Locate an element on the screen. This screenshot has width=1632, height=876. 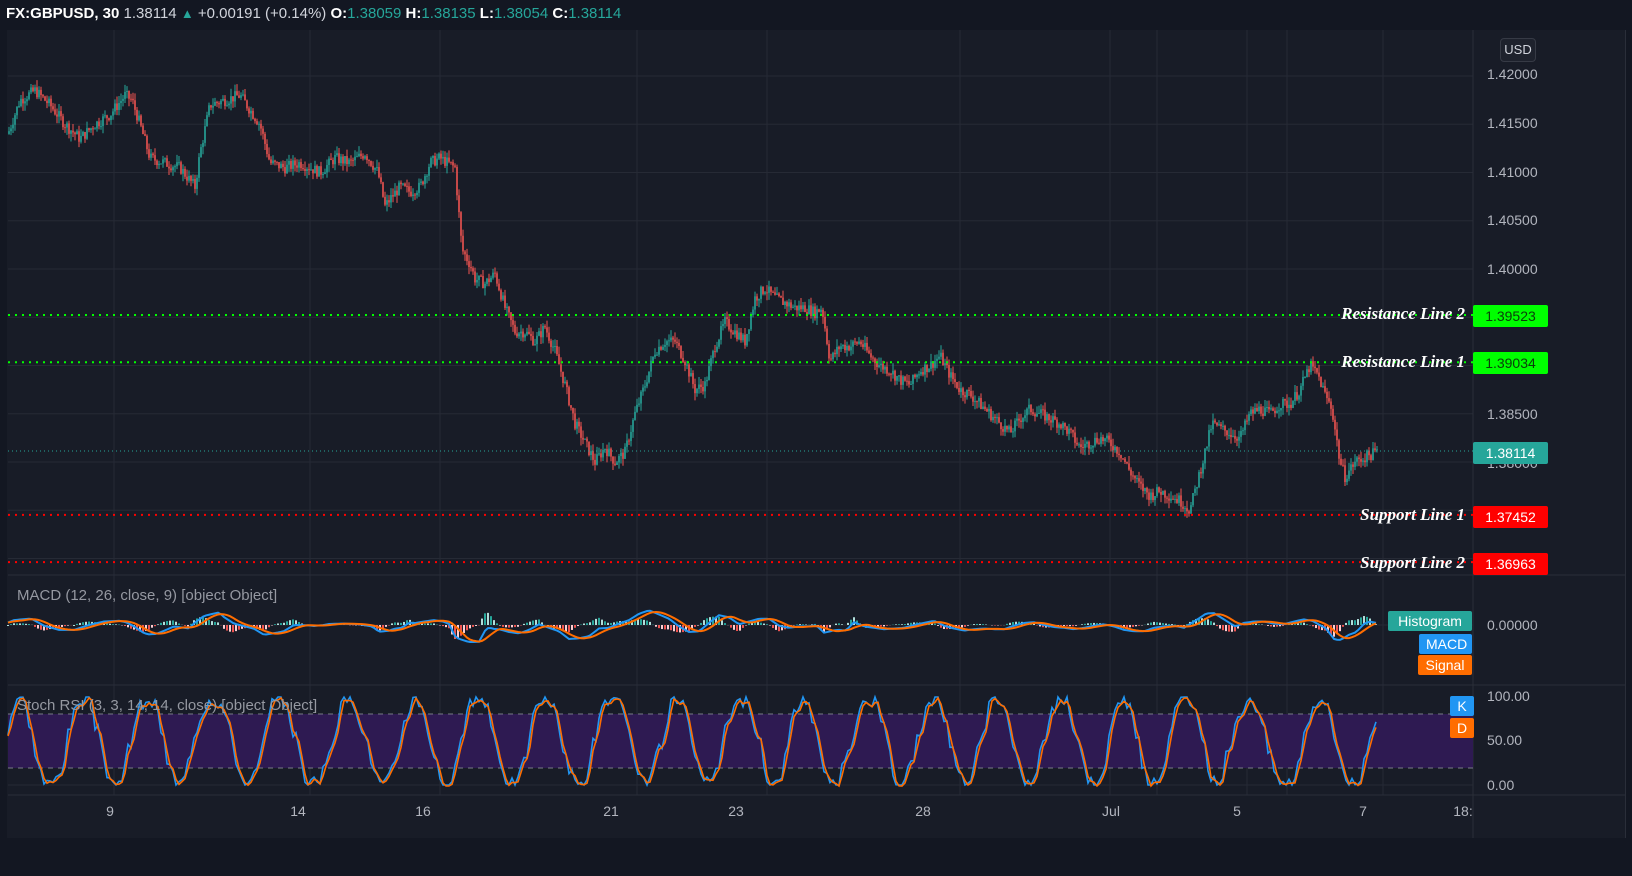
stoch-band is located at coordinates (740, 741).